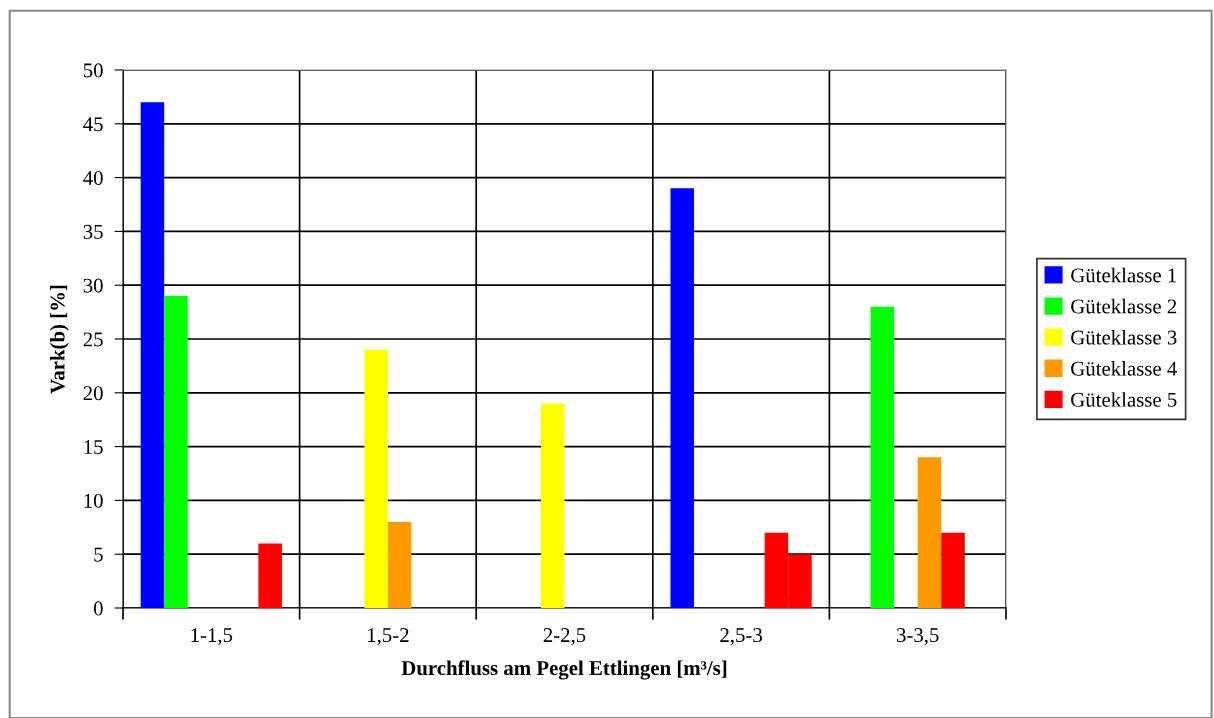 This screenshot has width=1214, height=718. Describe the element at coordinates (918, 637) in the screenshot. I see `x-tick-label: 3-3,5` at that location.